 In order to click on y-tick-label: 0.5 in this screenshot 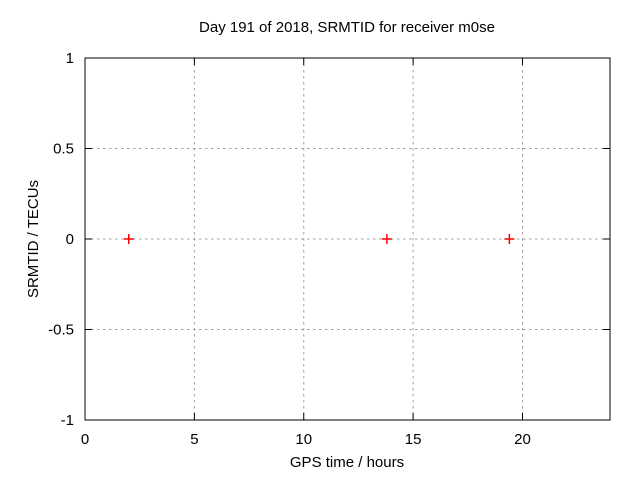, I will do `click(63, 149)`.